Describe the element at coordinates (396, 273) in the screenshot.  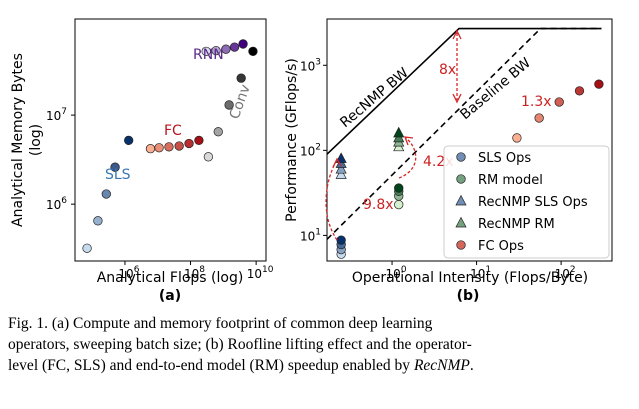
I see `panel-b-xtick-label-0: 10⁰` at that location.